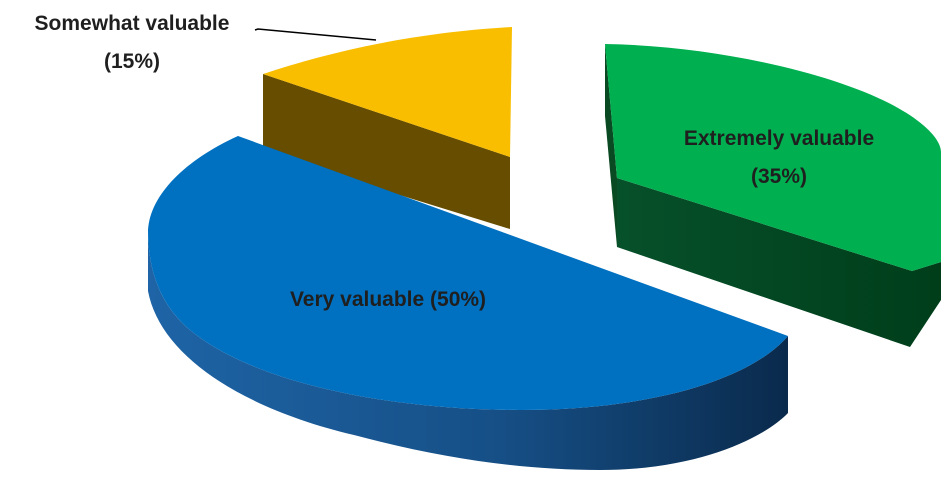 The height and width of the screenshot is (488, 941). Describe the element at coordinates (315, 34) in the screenshot. I see `leader-line-somewhat` at that location.